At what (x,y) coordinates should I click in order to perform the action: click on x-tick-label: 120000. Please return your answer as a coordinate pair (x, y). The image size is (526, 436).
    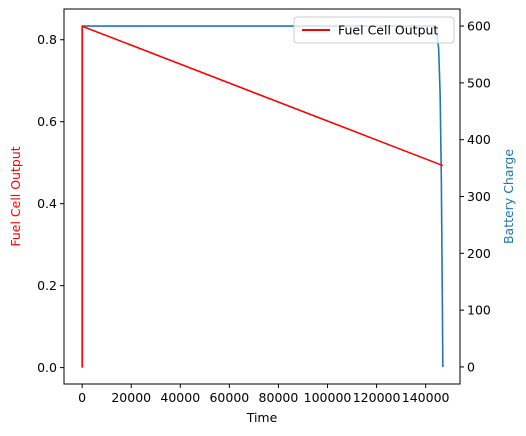
    Looking at the image, I should click on (377, 397).